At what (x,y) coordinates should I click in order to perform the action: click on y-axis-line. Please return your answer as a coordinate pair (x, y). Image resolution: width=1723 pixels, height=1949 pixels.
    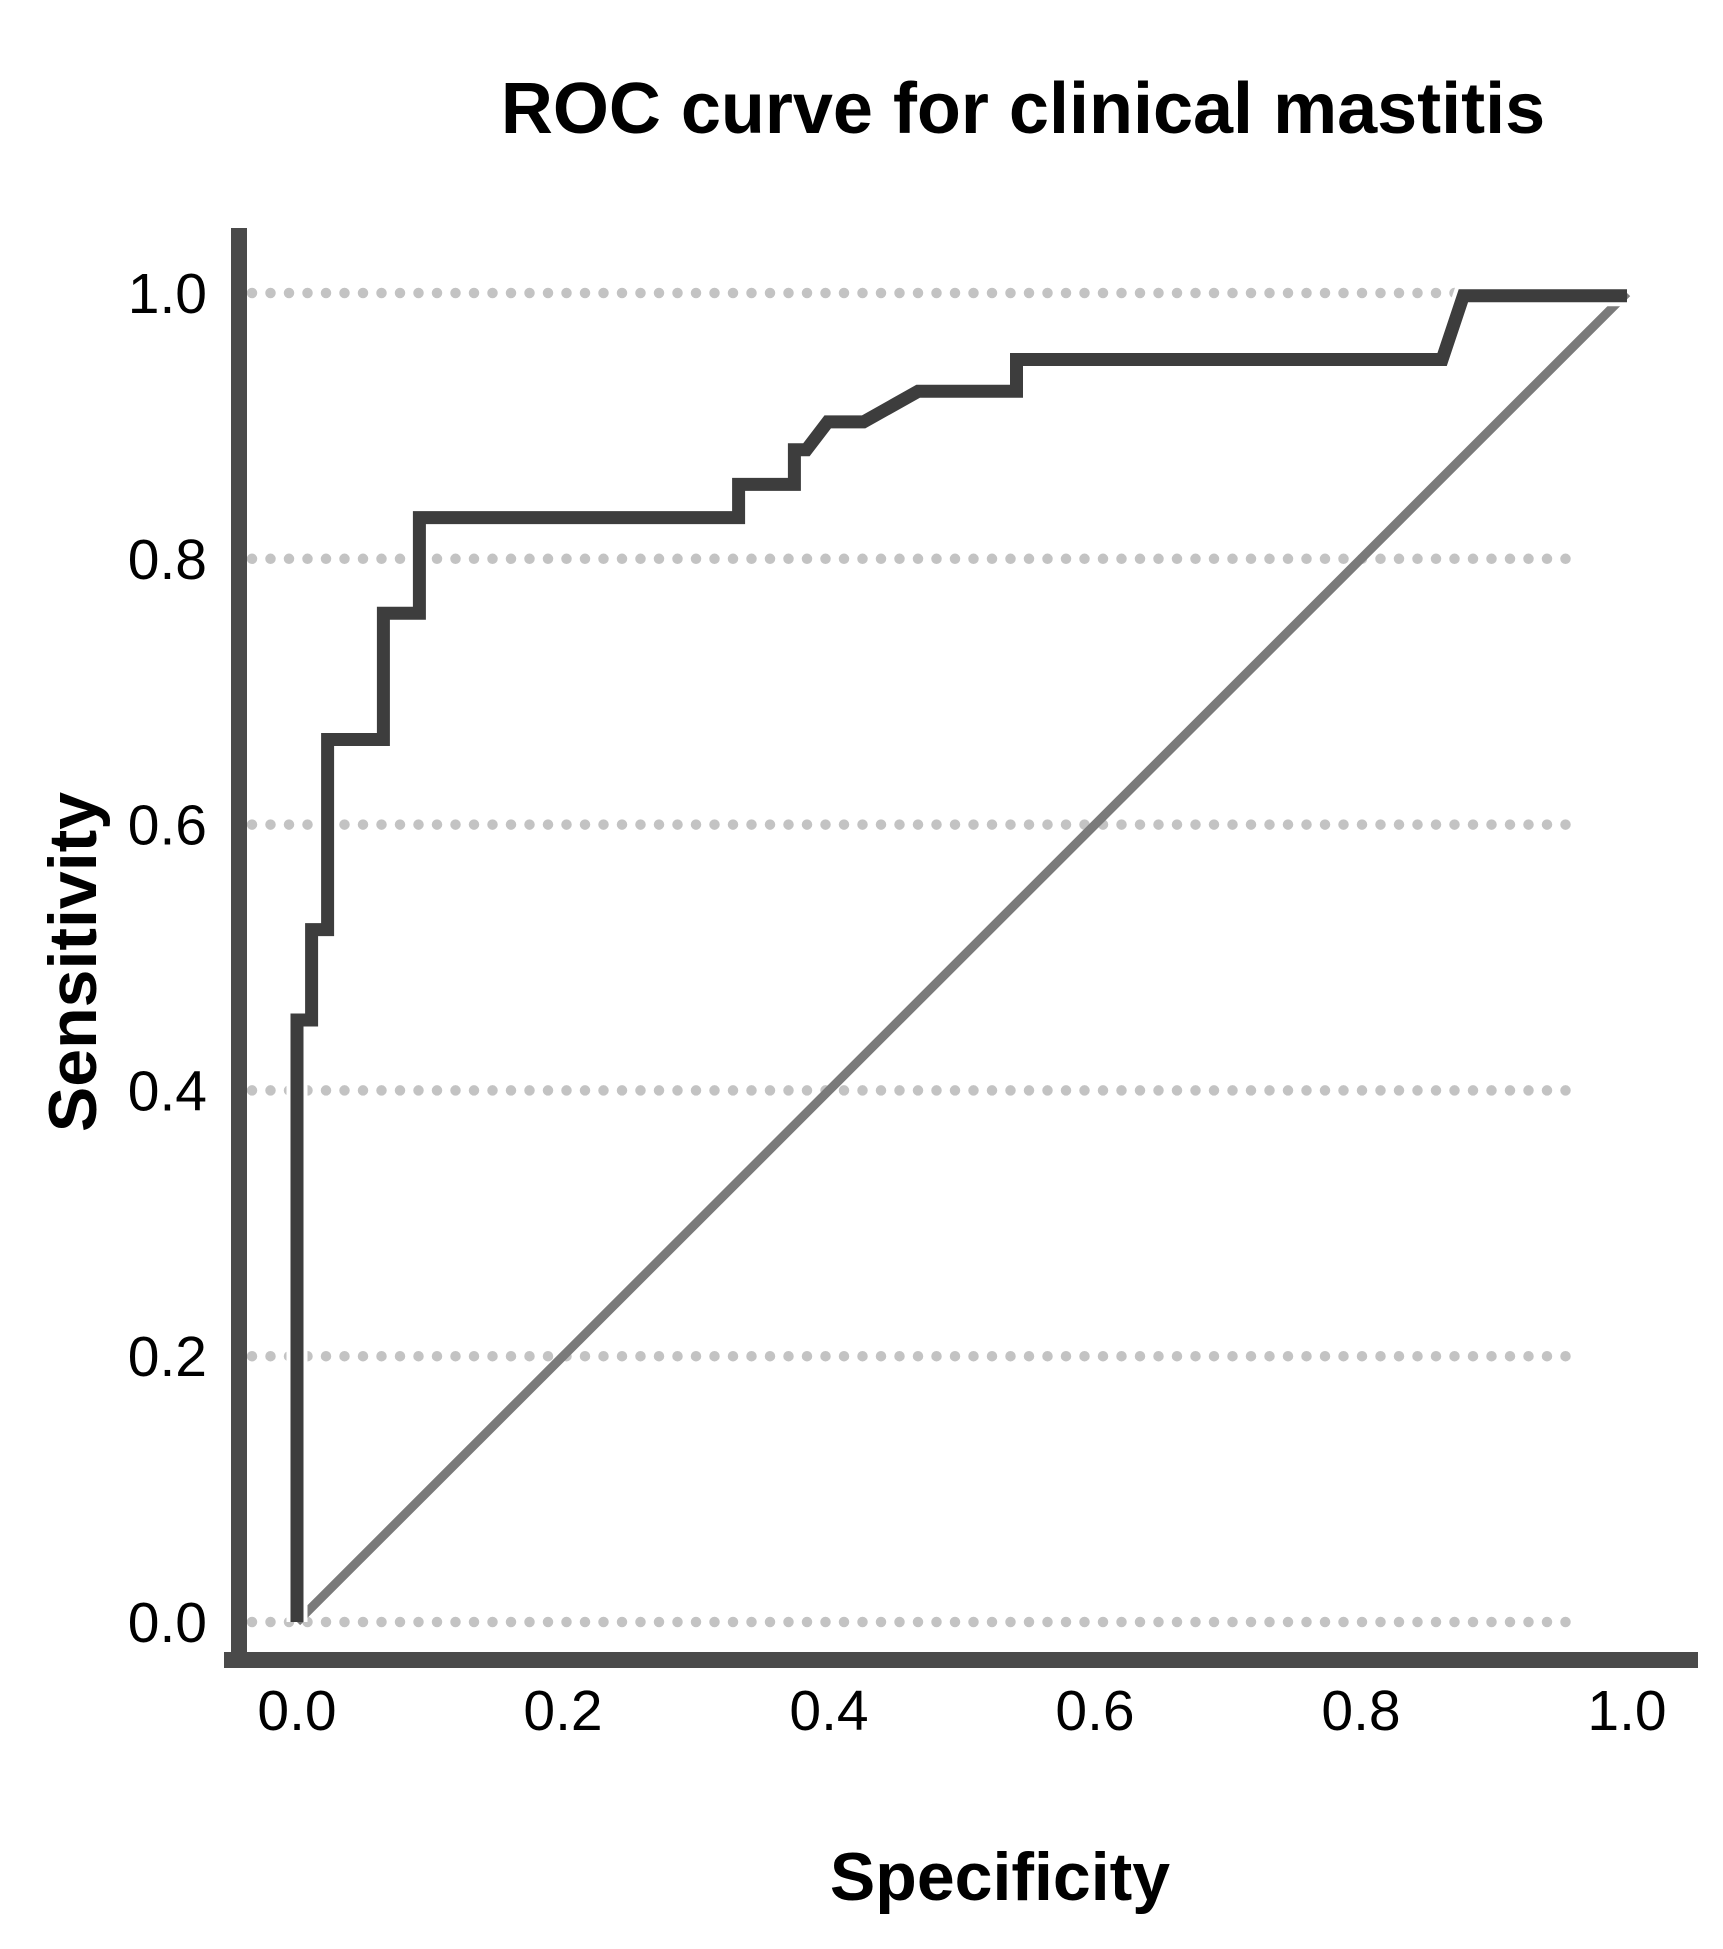
    Looking at the image, I should click on (239, 948).